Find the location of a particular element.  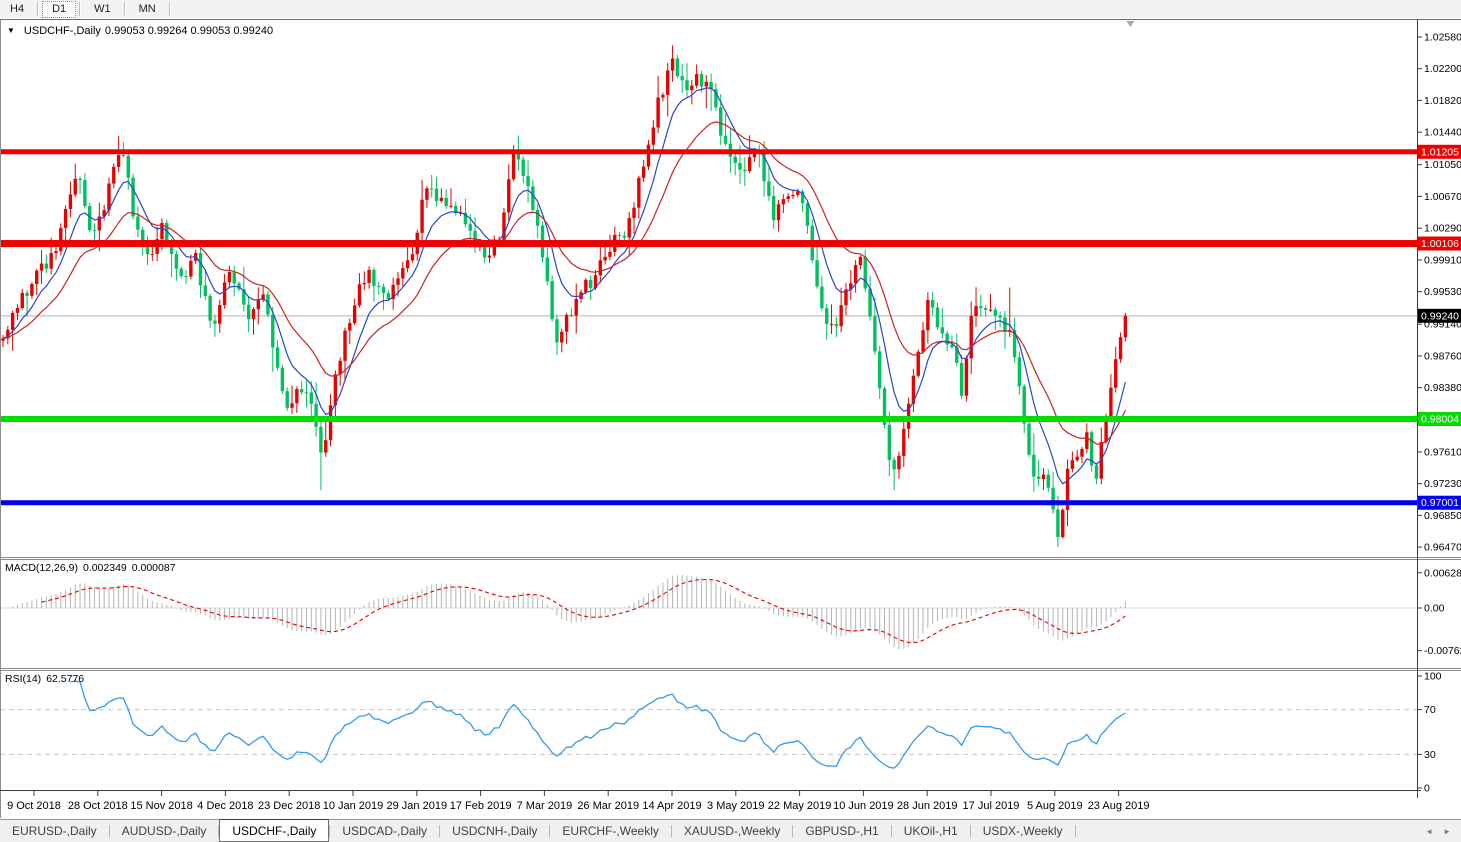

hline-support-0.98004 is located at coordinates (708, 419).